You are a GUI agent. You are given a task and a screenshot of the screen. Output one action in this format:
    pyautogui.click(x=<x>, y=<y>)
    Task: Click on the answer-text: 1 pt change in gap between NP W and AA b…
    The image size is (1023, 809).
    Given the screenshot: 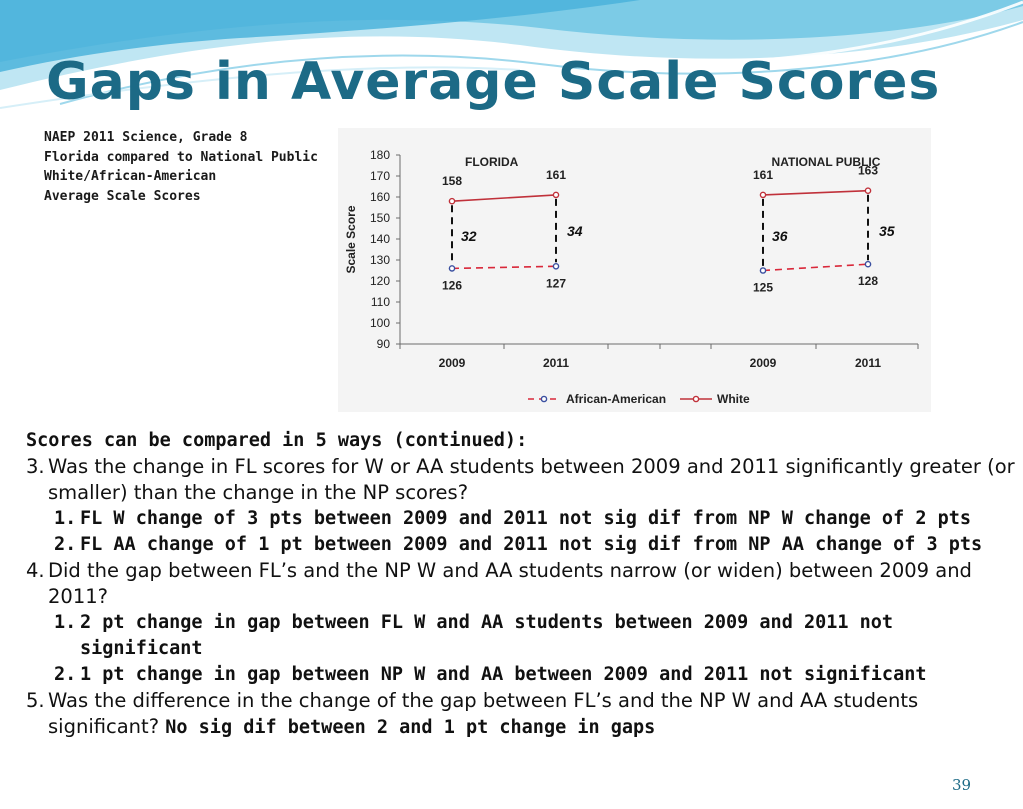 What is the action you would take?
    pyautogui.click(x=503, y=674)
    